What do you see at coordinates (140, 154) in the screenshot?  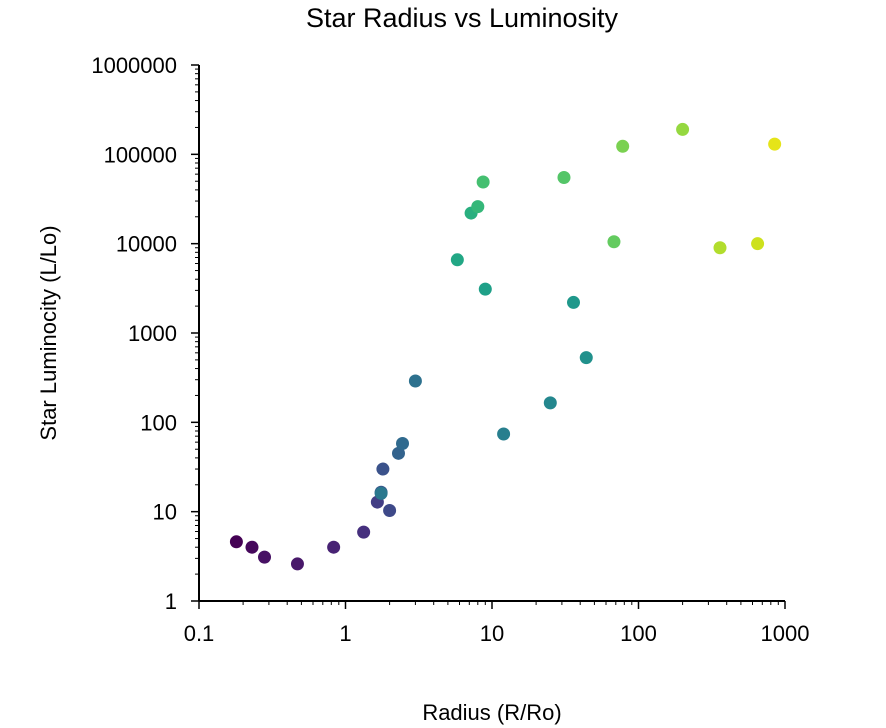 I see `y-tick-label: 100000` at bounding box center [140, 154].